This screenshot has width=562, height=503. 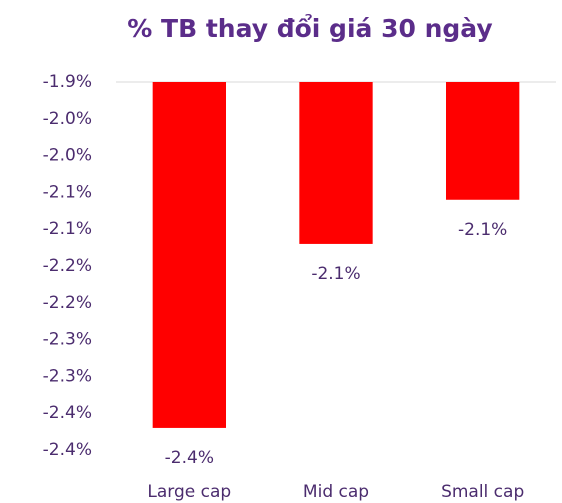 I want to click on x-tick-label: Mid cap, so click(x=336, y=492).